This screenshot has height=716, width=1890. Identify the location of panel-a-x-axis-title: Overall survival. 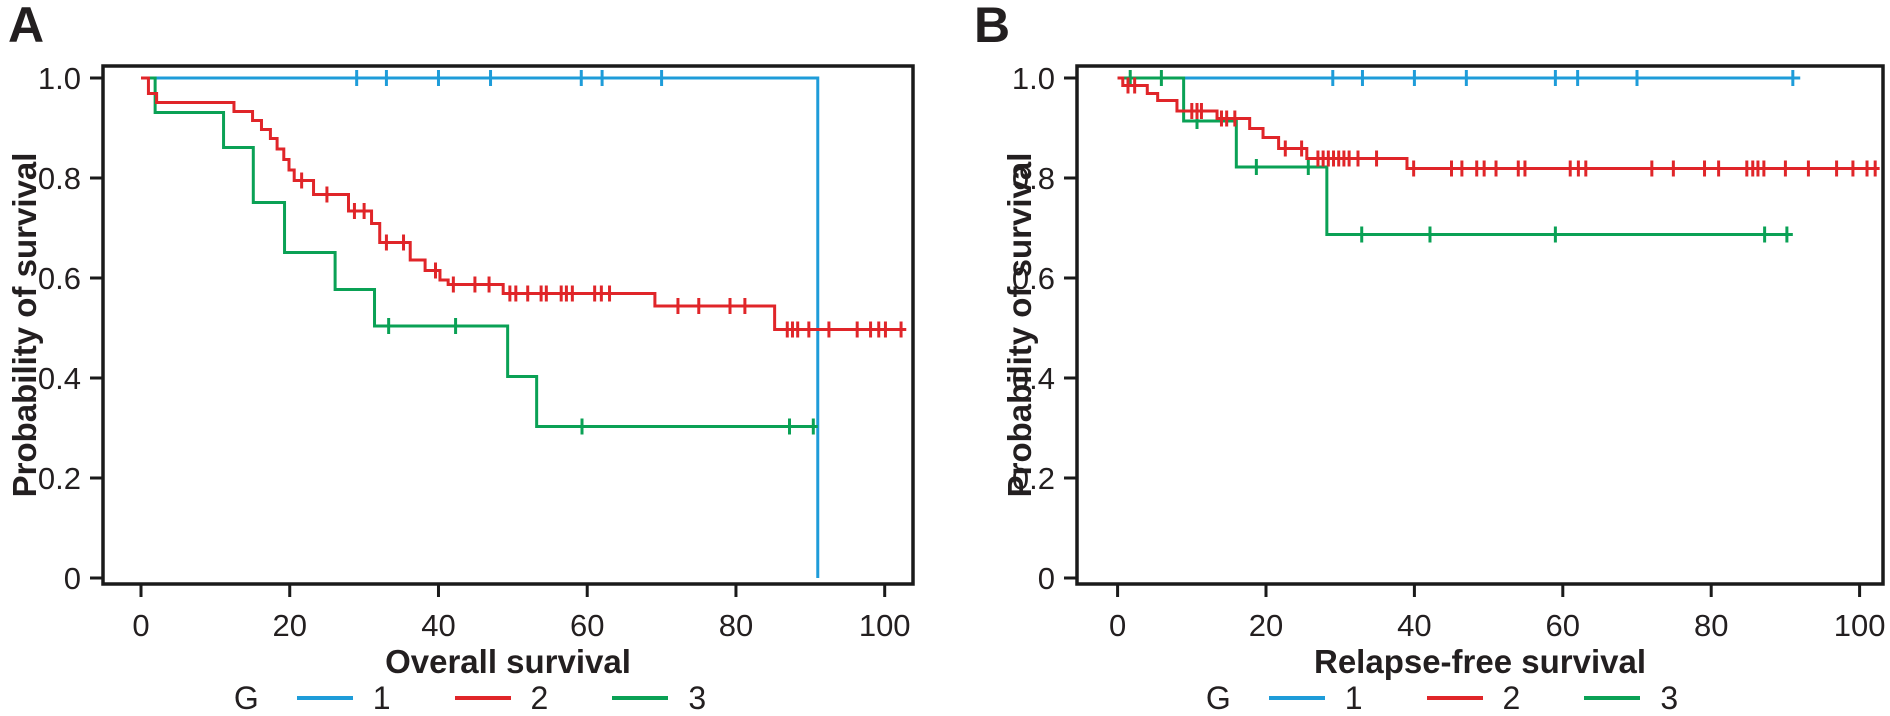
(508, 661).